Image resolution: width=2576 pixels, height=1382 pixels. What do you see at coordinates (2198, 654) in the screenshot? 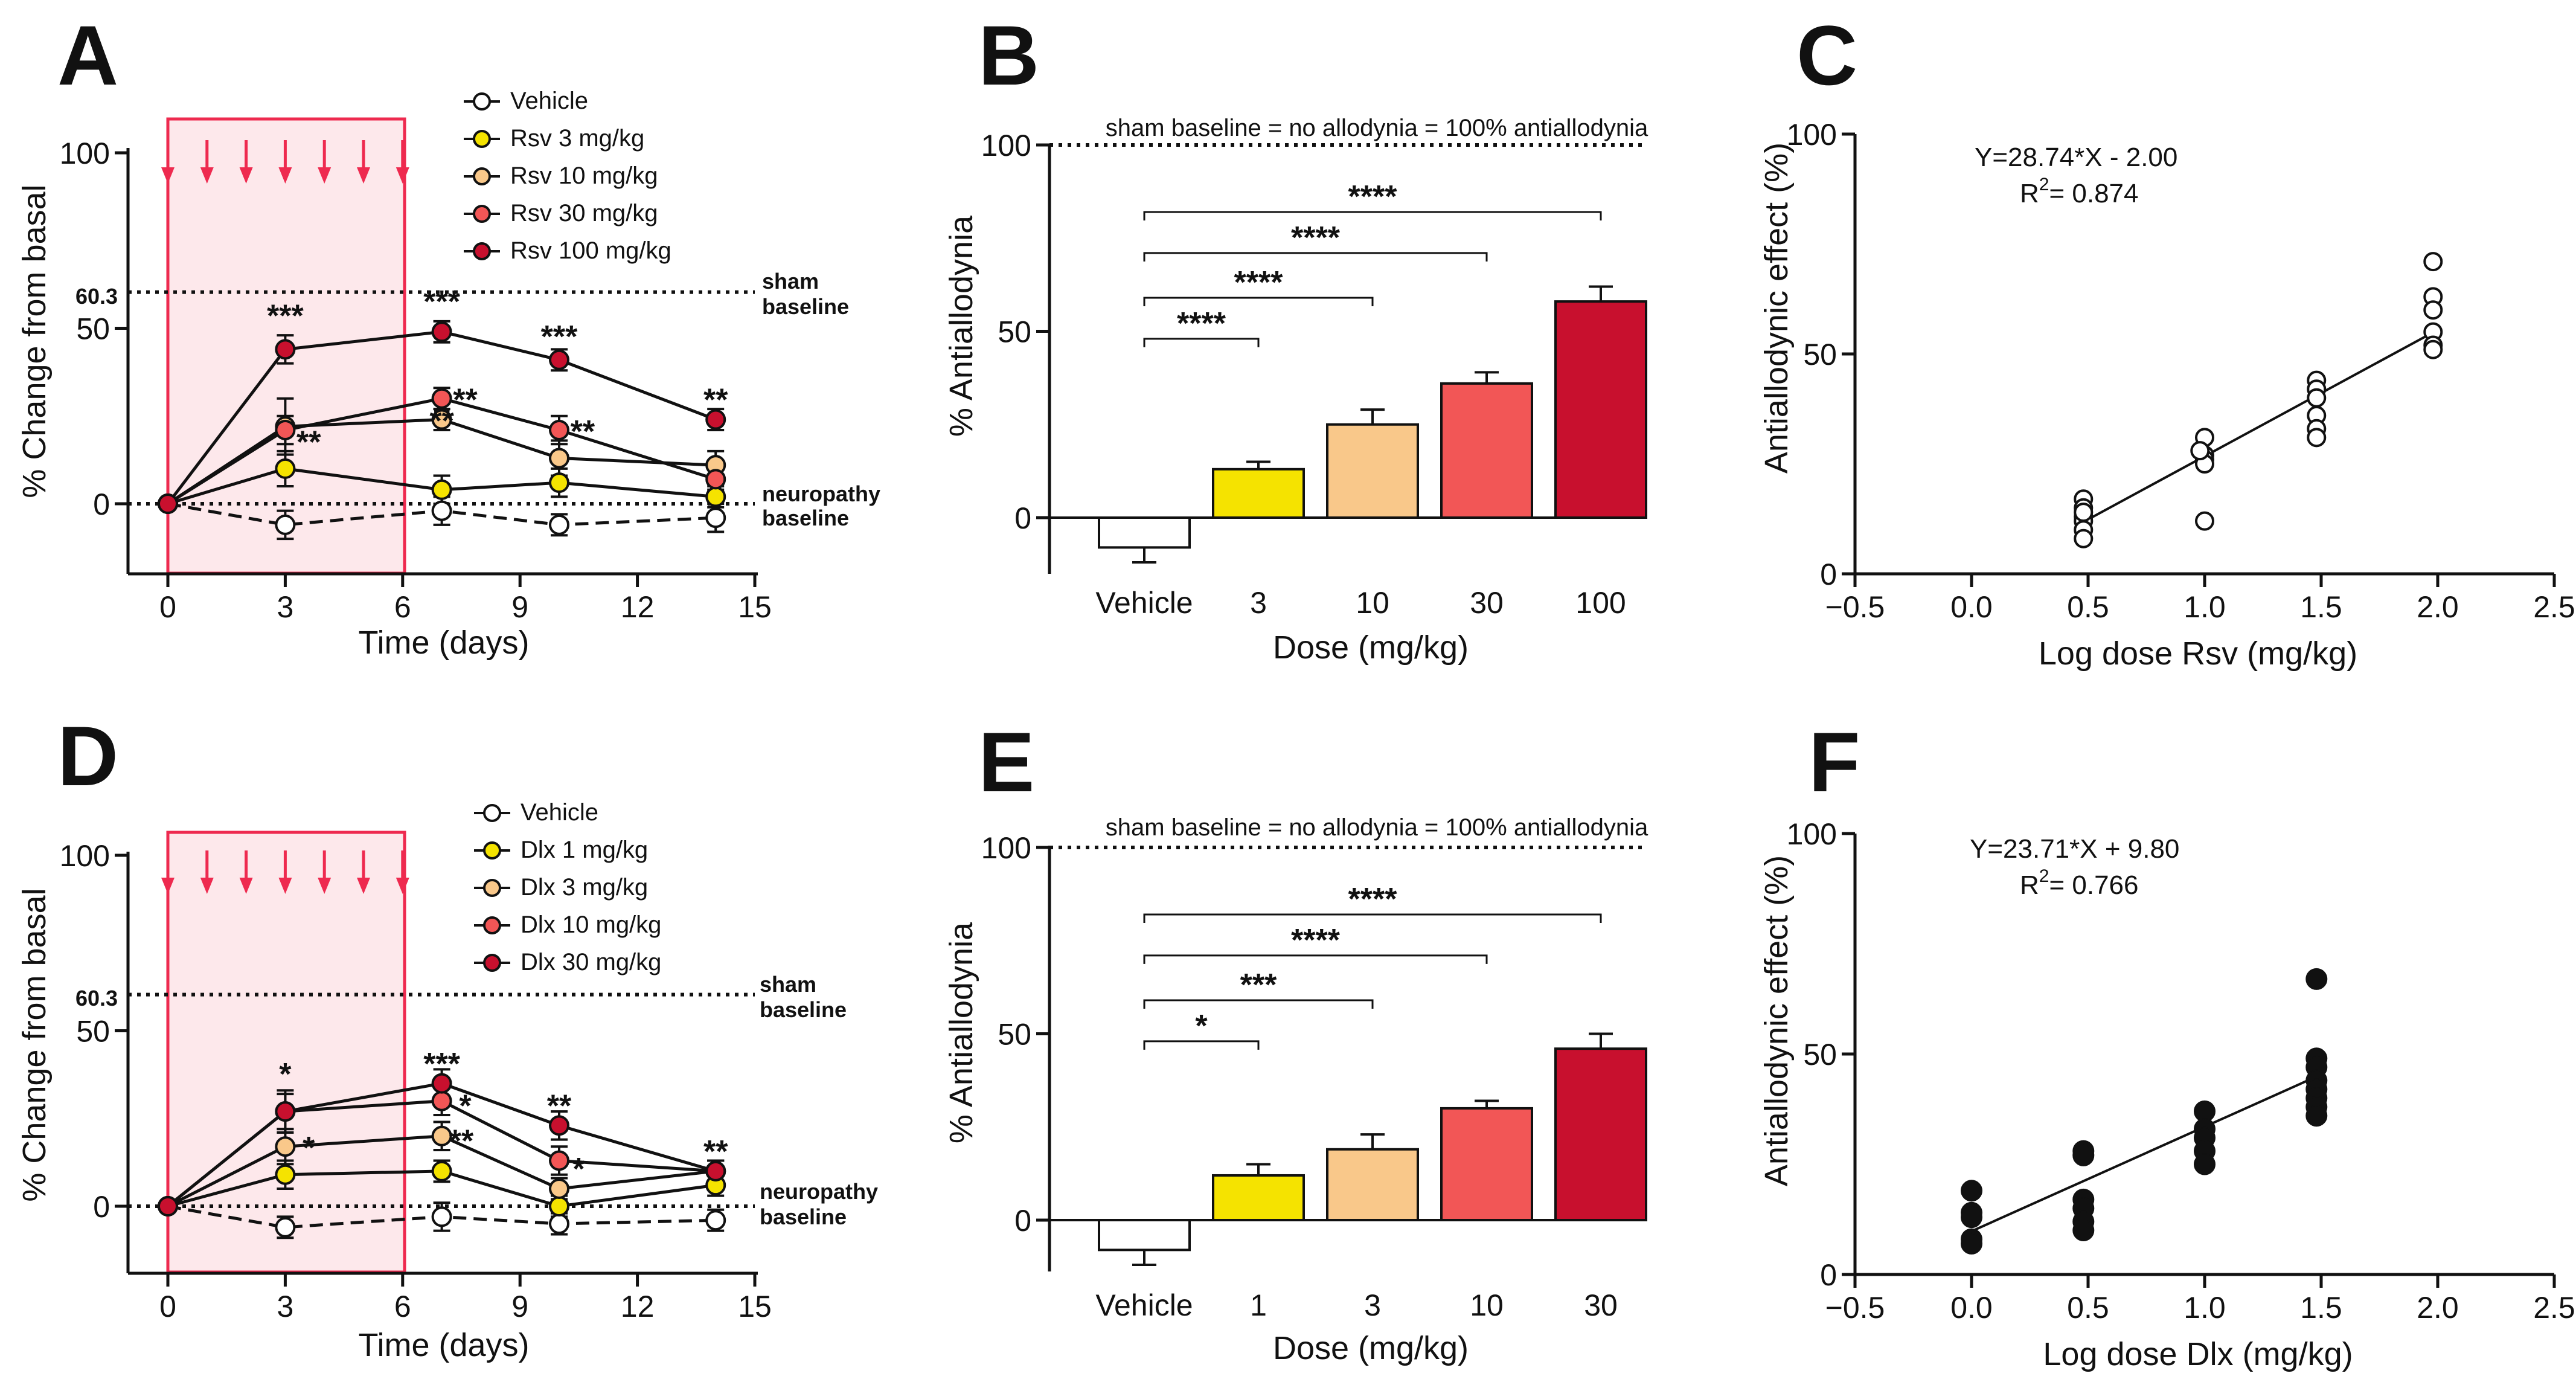
I see `x-axis-label: Log dose Rsv (mg/kg)` at bounding box center [2198, 654].